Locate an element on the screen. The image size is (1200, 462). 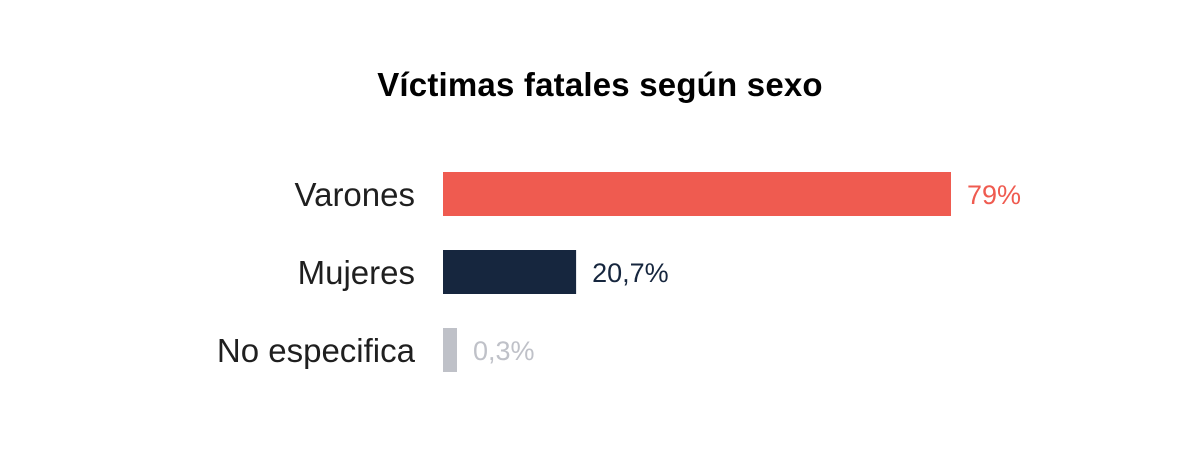
value-label-2: 0,3% is located at coordinates (504, 351).